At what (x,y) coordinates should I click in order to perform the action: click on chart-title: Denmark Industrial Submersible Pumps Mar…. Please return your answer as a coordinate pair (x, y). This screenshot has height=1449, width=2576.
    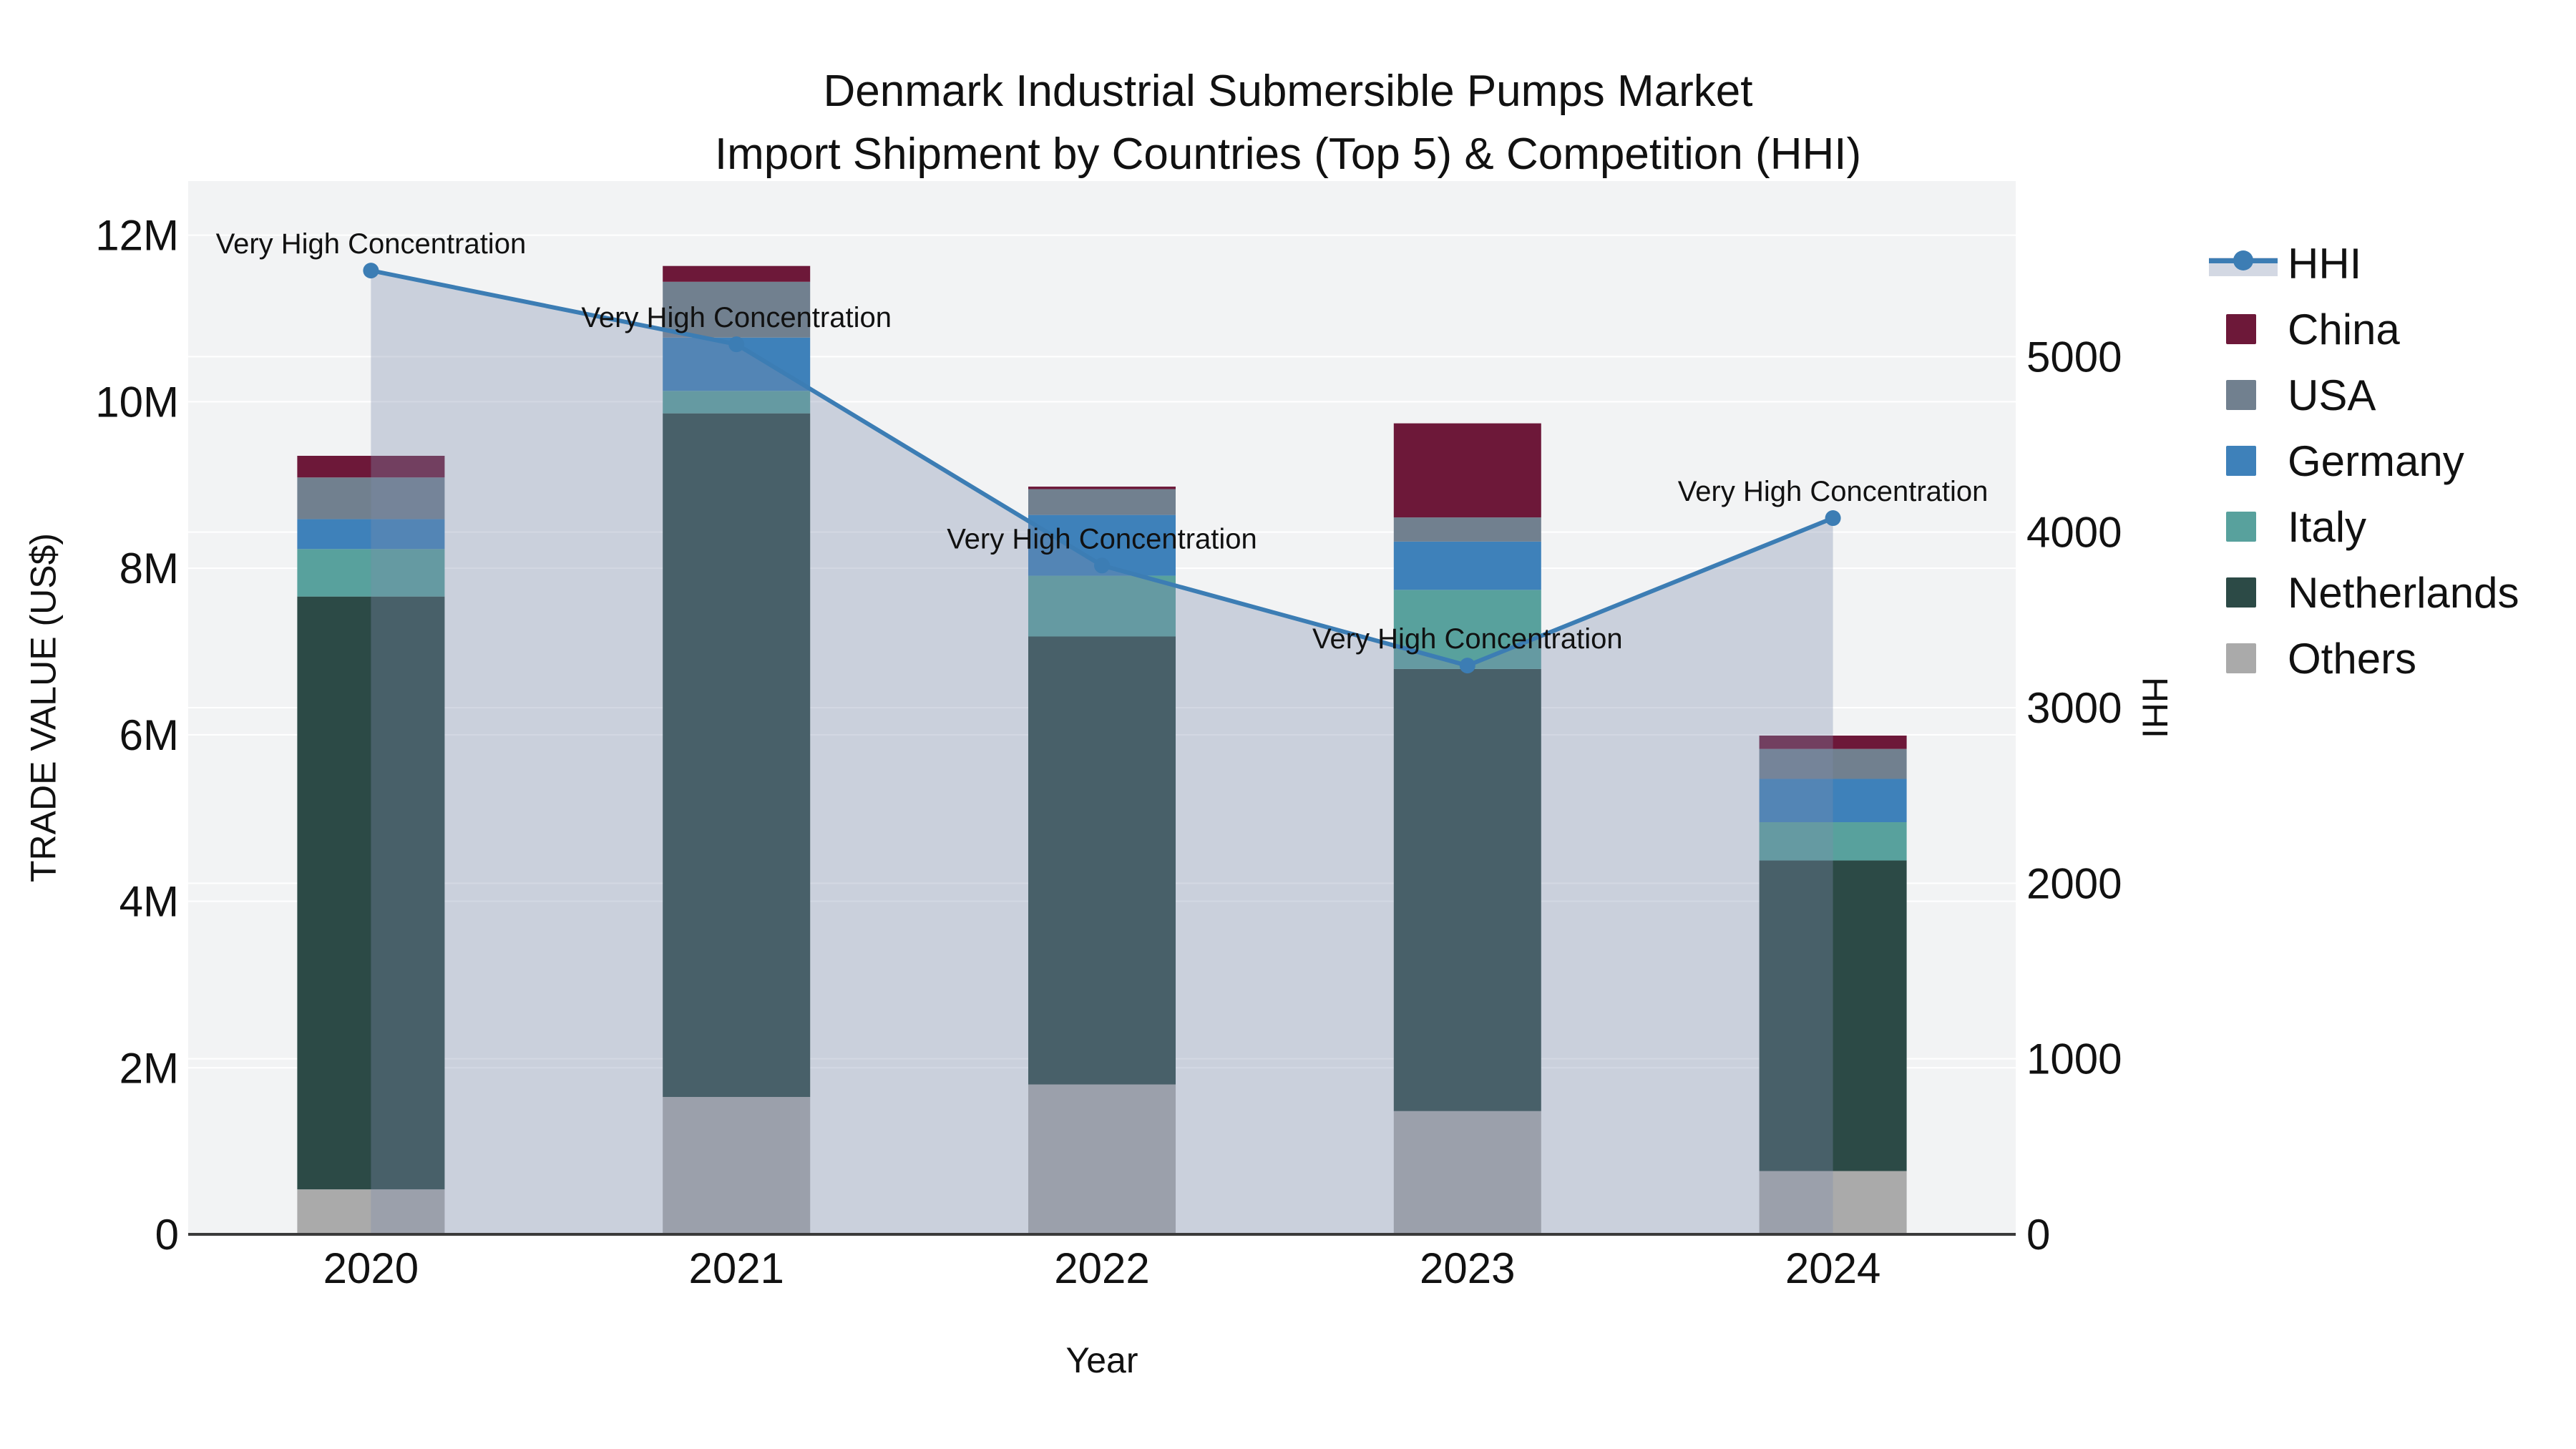
    Looking at the image, I should click on (1288, 123).